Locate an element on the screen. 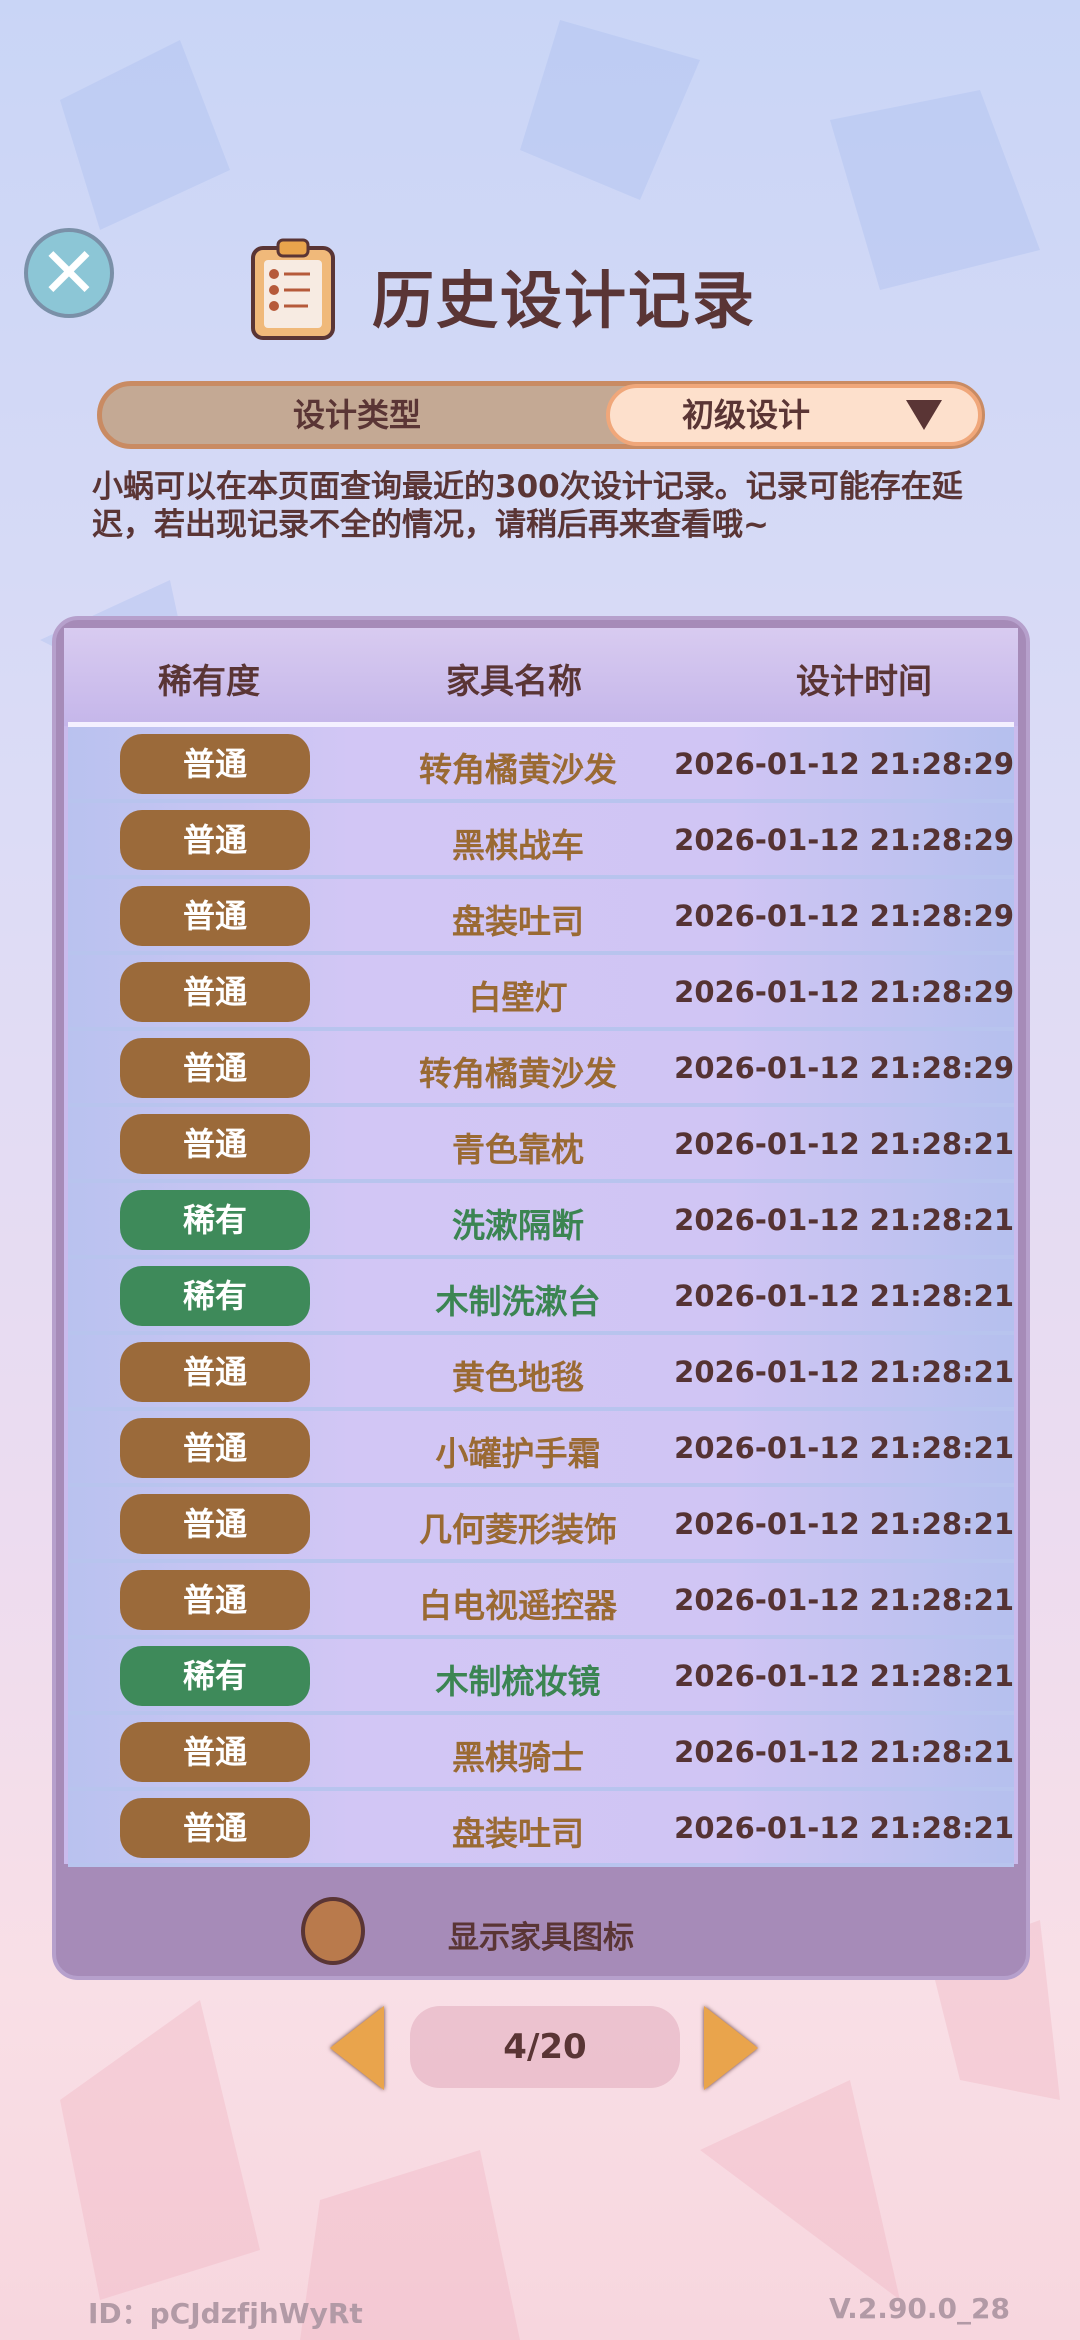 Image resolution: width=1080 pixels, height=2340 pixels. table-row: 普通 盘装吐司 2026-01-12 21:28:21 is located at coordinates (541, 1829).